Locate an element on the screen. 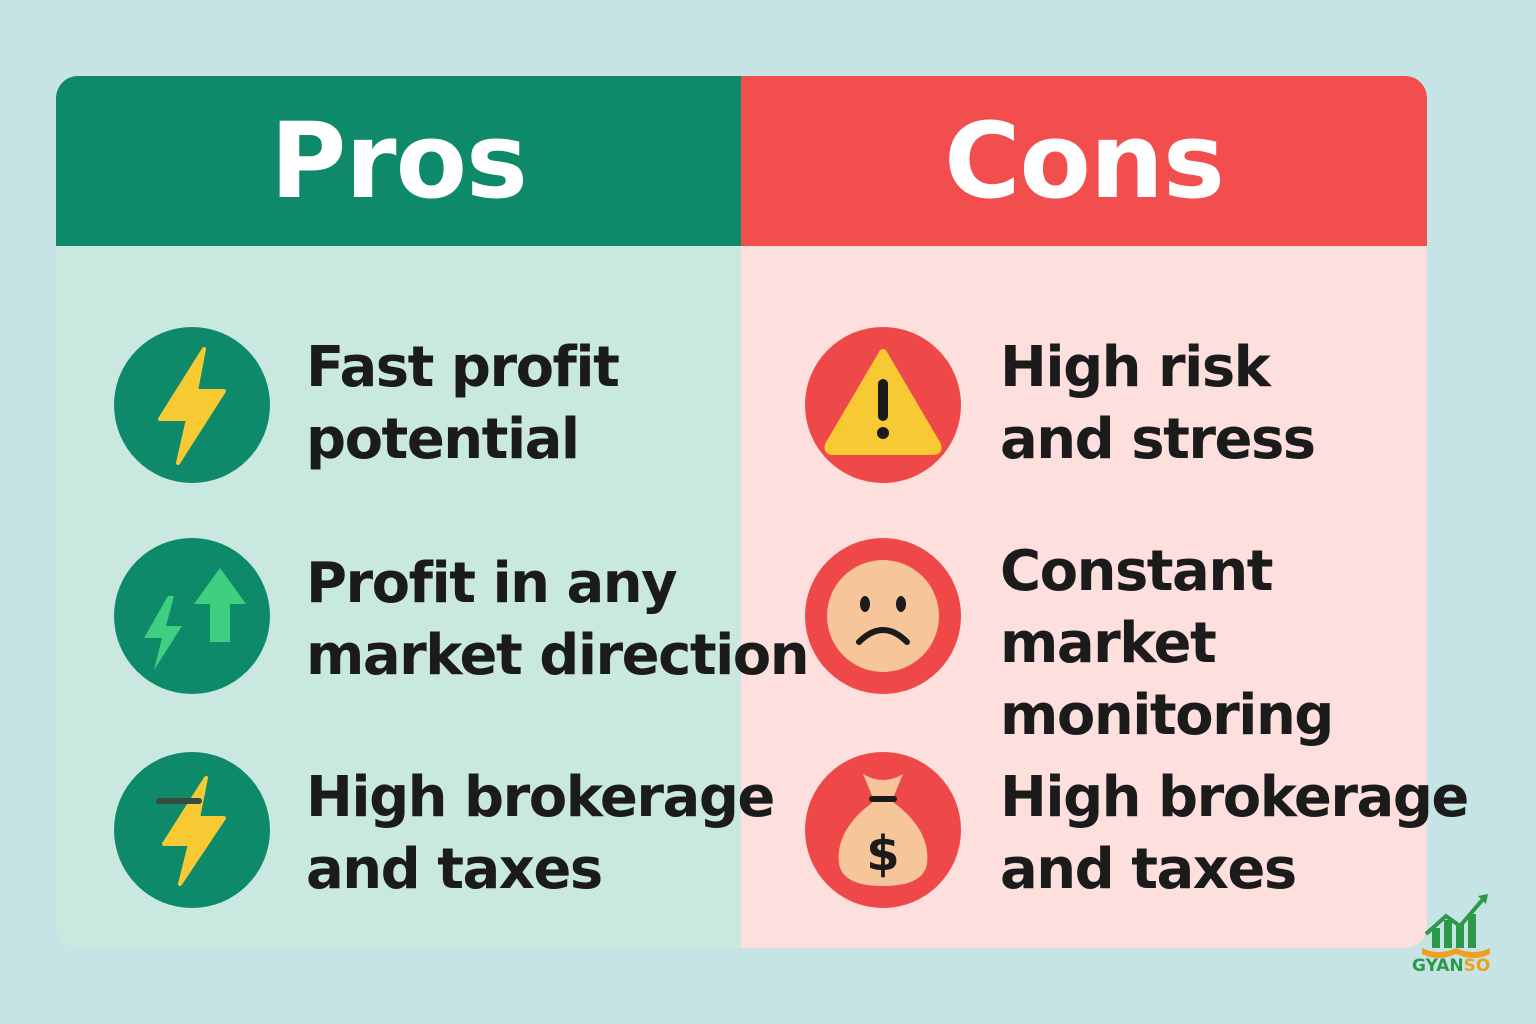 The image size is (1536, 1024). gyanso-logo-icon is located at coordinates (1456, 938).